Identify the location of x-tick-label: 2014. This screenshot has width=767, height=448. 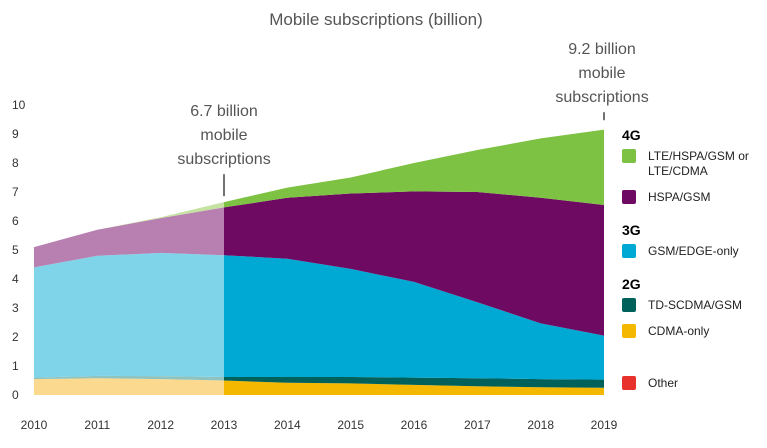
(287, 425).